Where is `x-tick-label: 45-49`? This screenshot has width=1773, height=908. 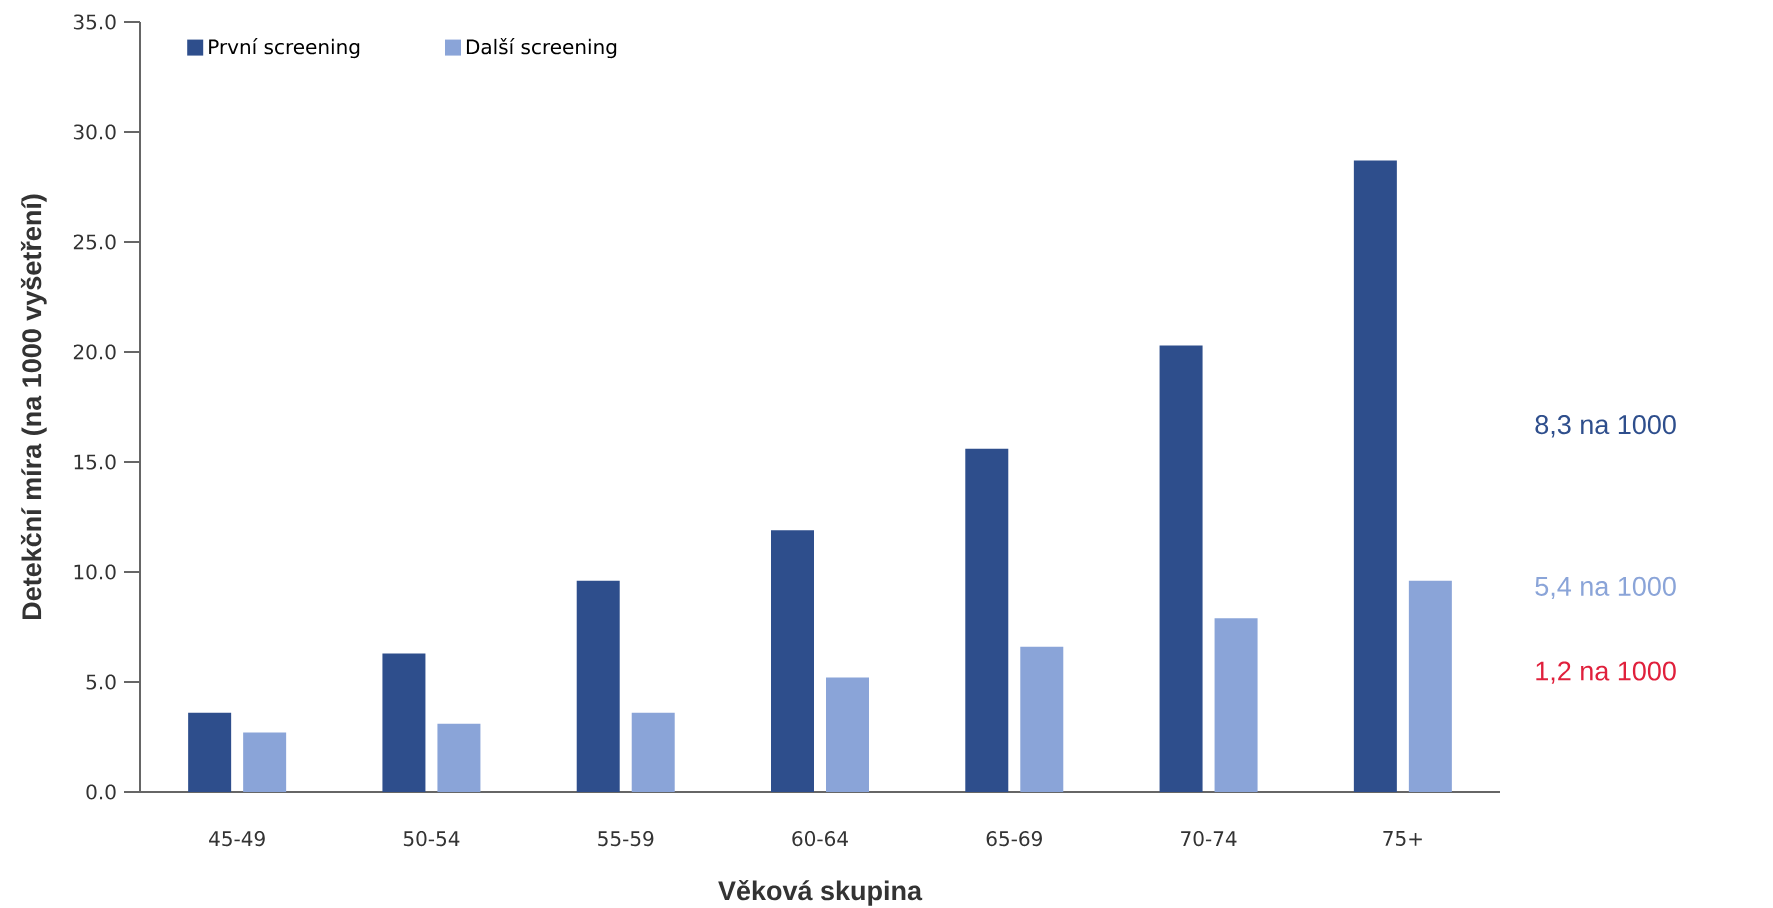
x-tick-label: 45-49 is located at coordinates (237, 839).